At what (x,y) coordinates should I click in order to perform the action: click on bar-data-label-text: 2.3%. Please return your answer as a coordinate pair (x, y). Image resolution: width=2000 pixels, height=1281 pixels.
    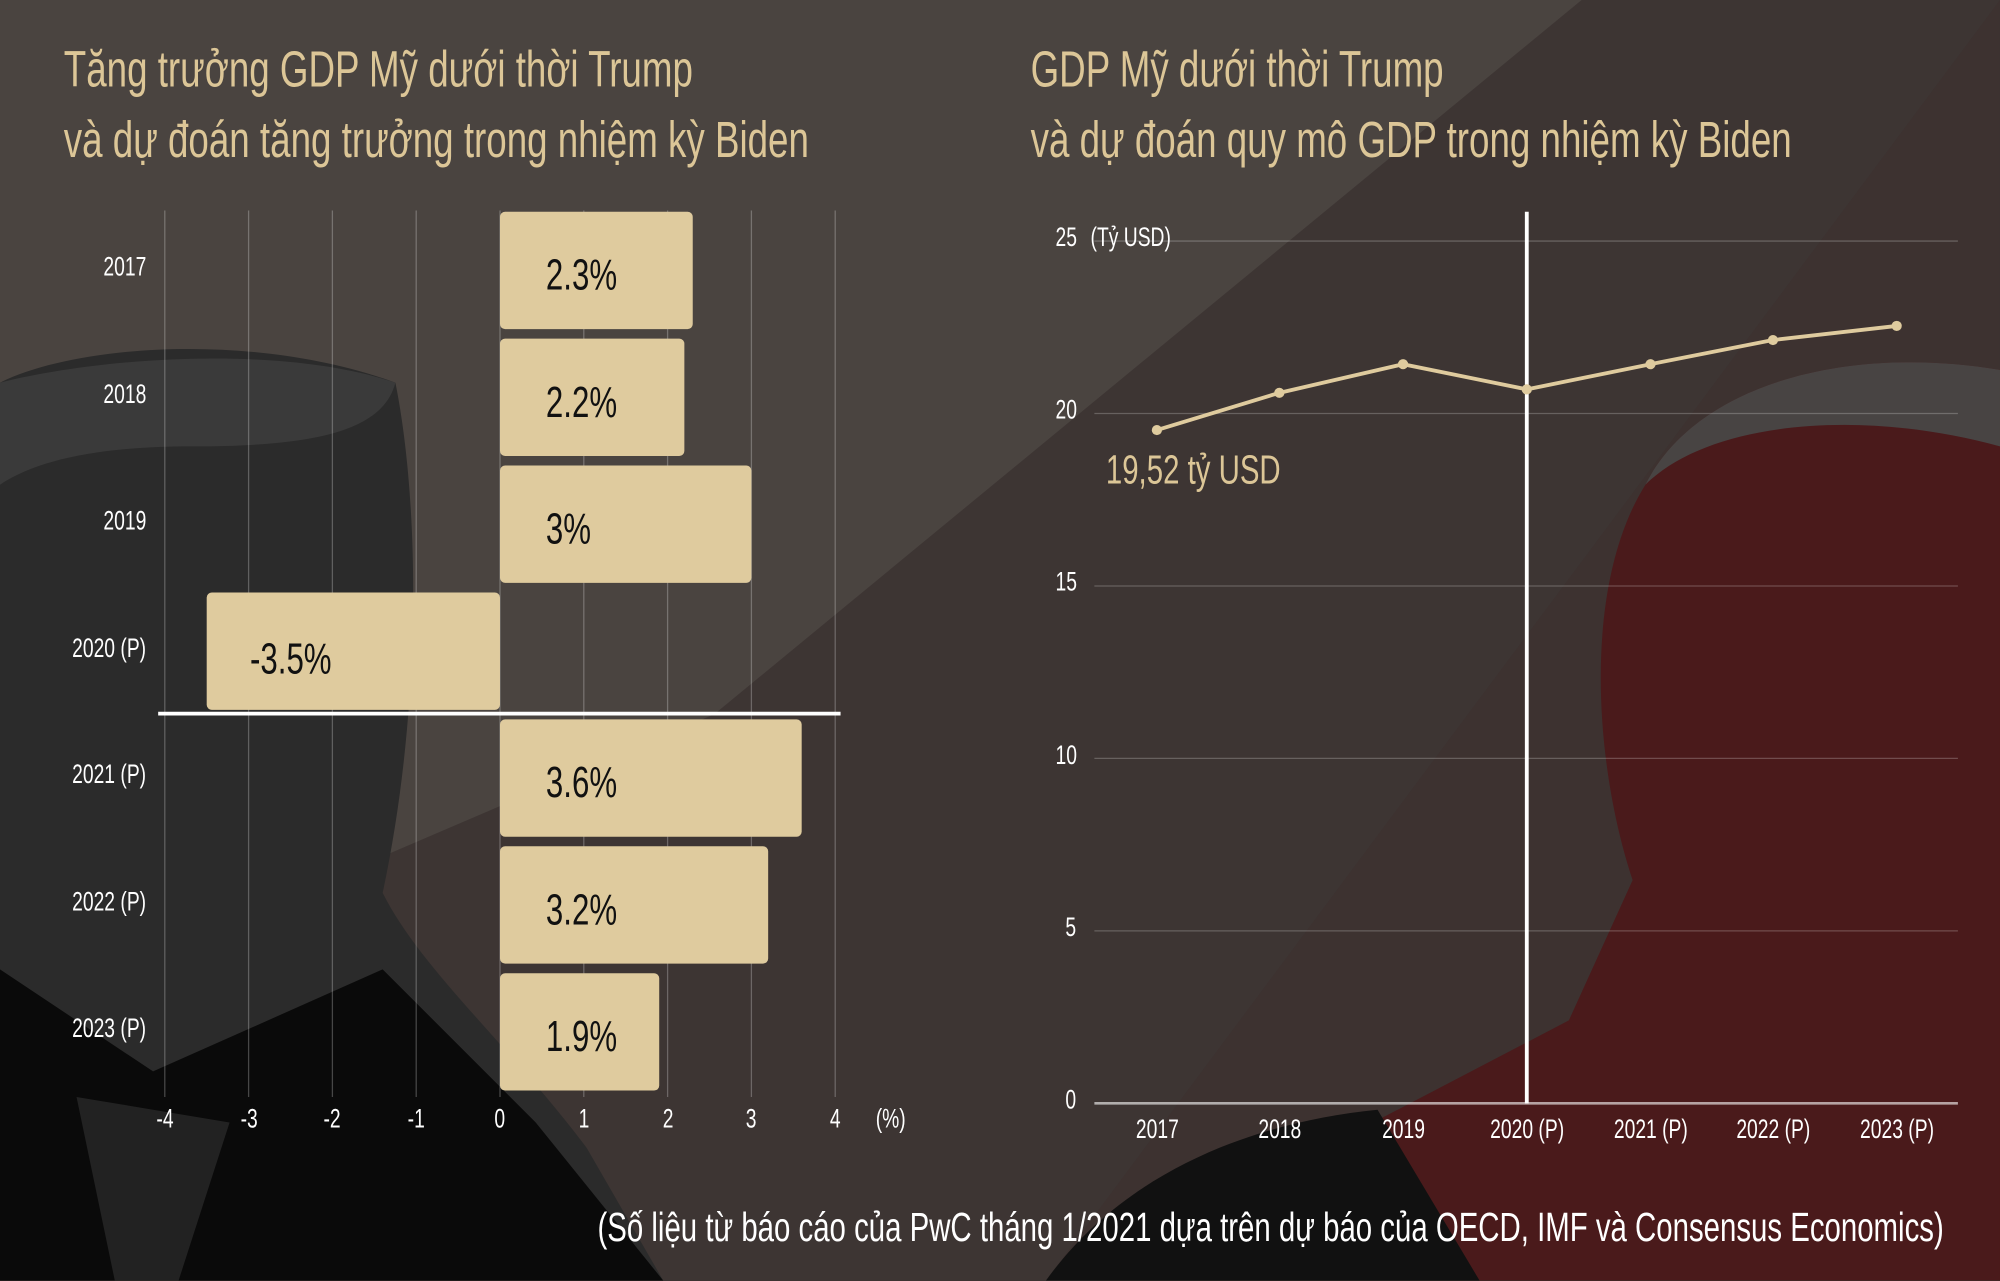
    Looking at the image, I should click on (581, 275).